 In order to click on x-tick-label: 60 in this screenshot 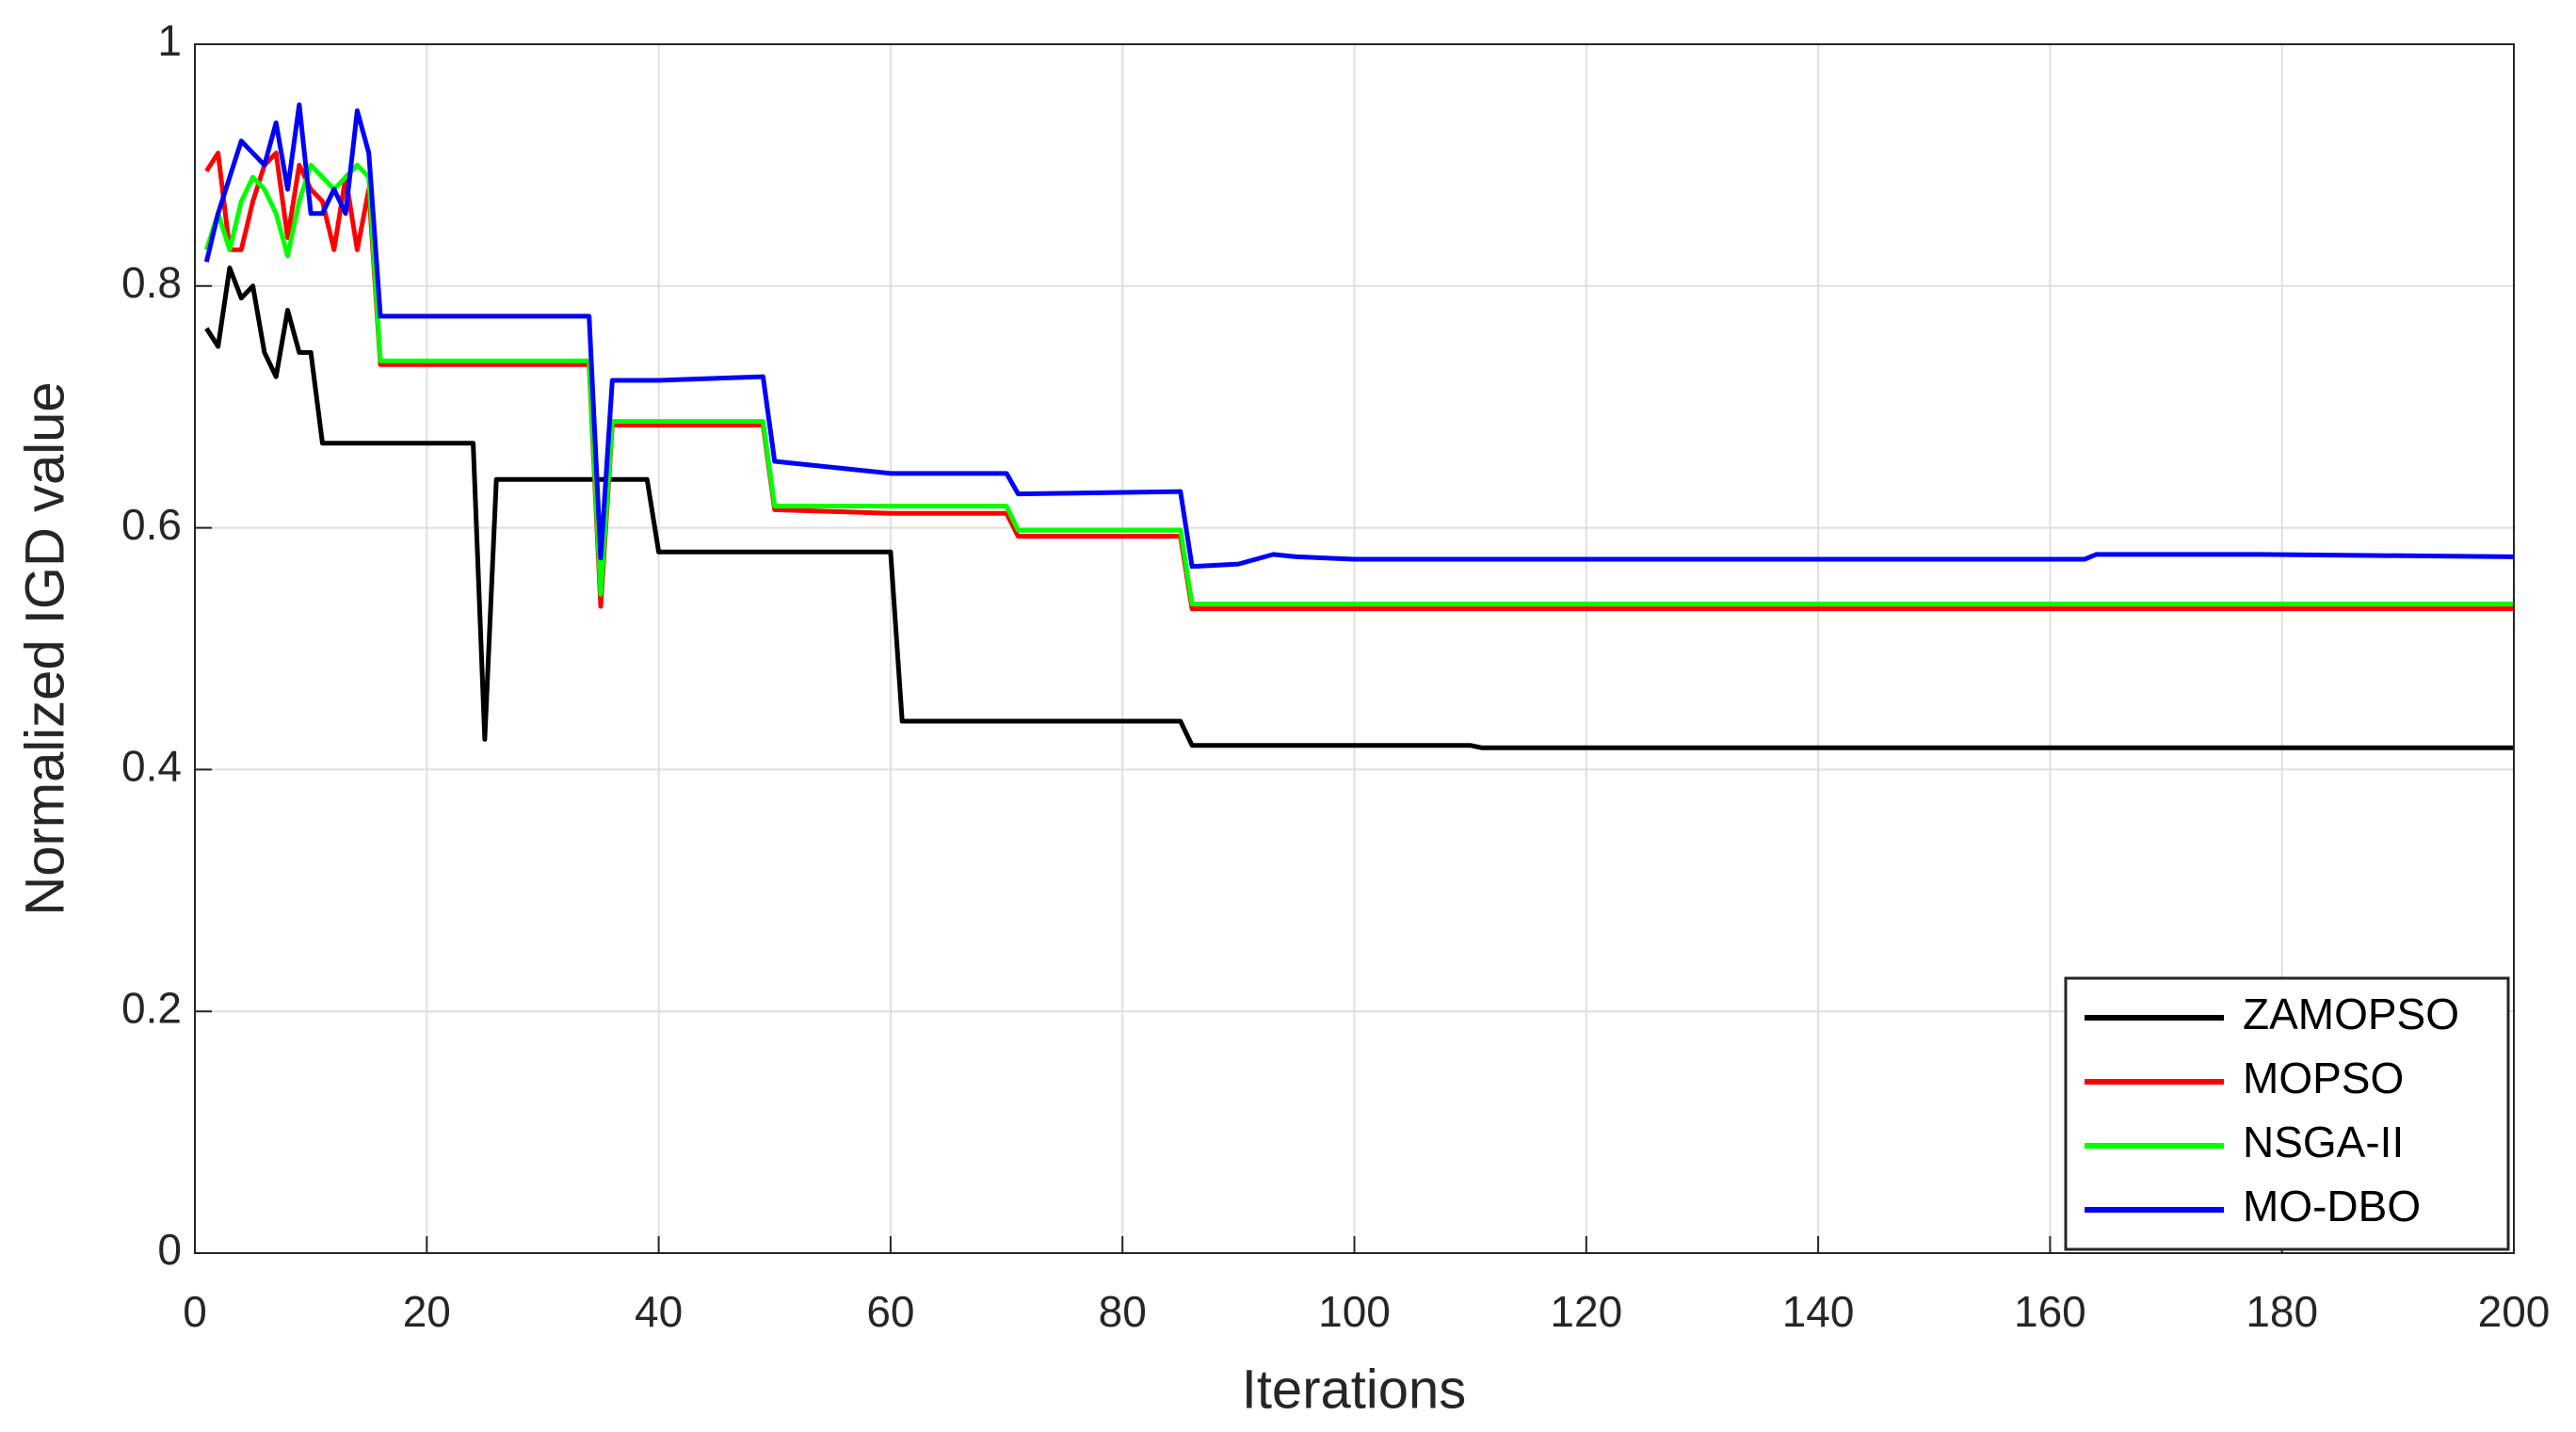, I will do `click(890, 1311)`.